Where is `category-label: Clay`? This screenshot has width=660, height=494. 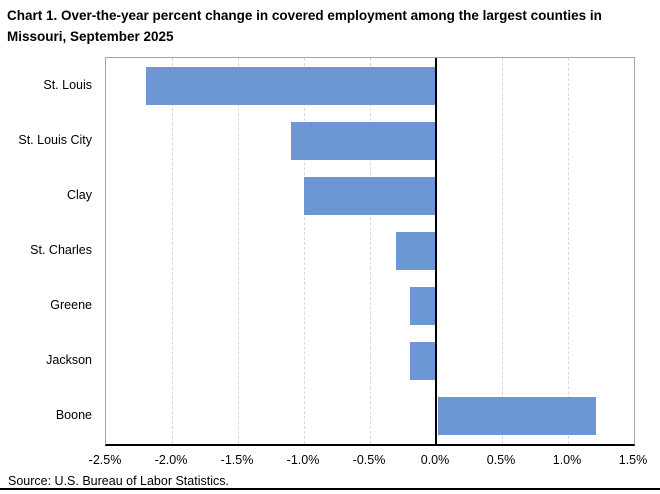
category-label: Clay is located at coordinates (79, 194).